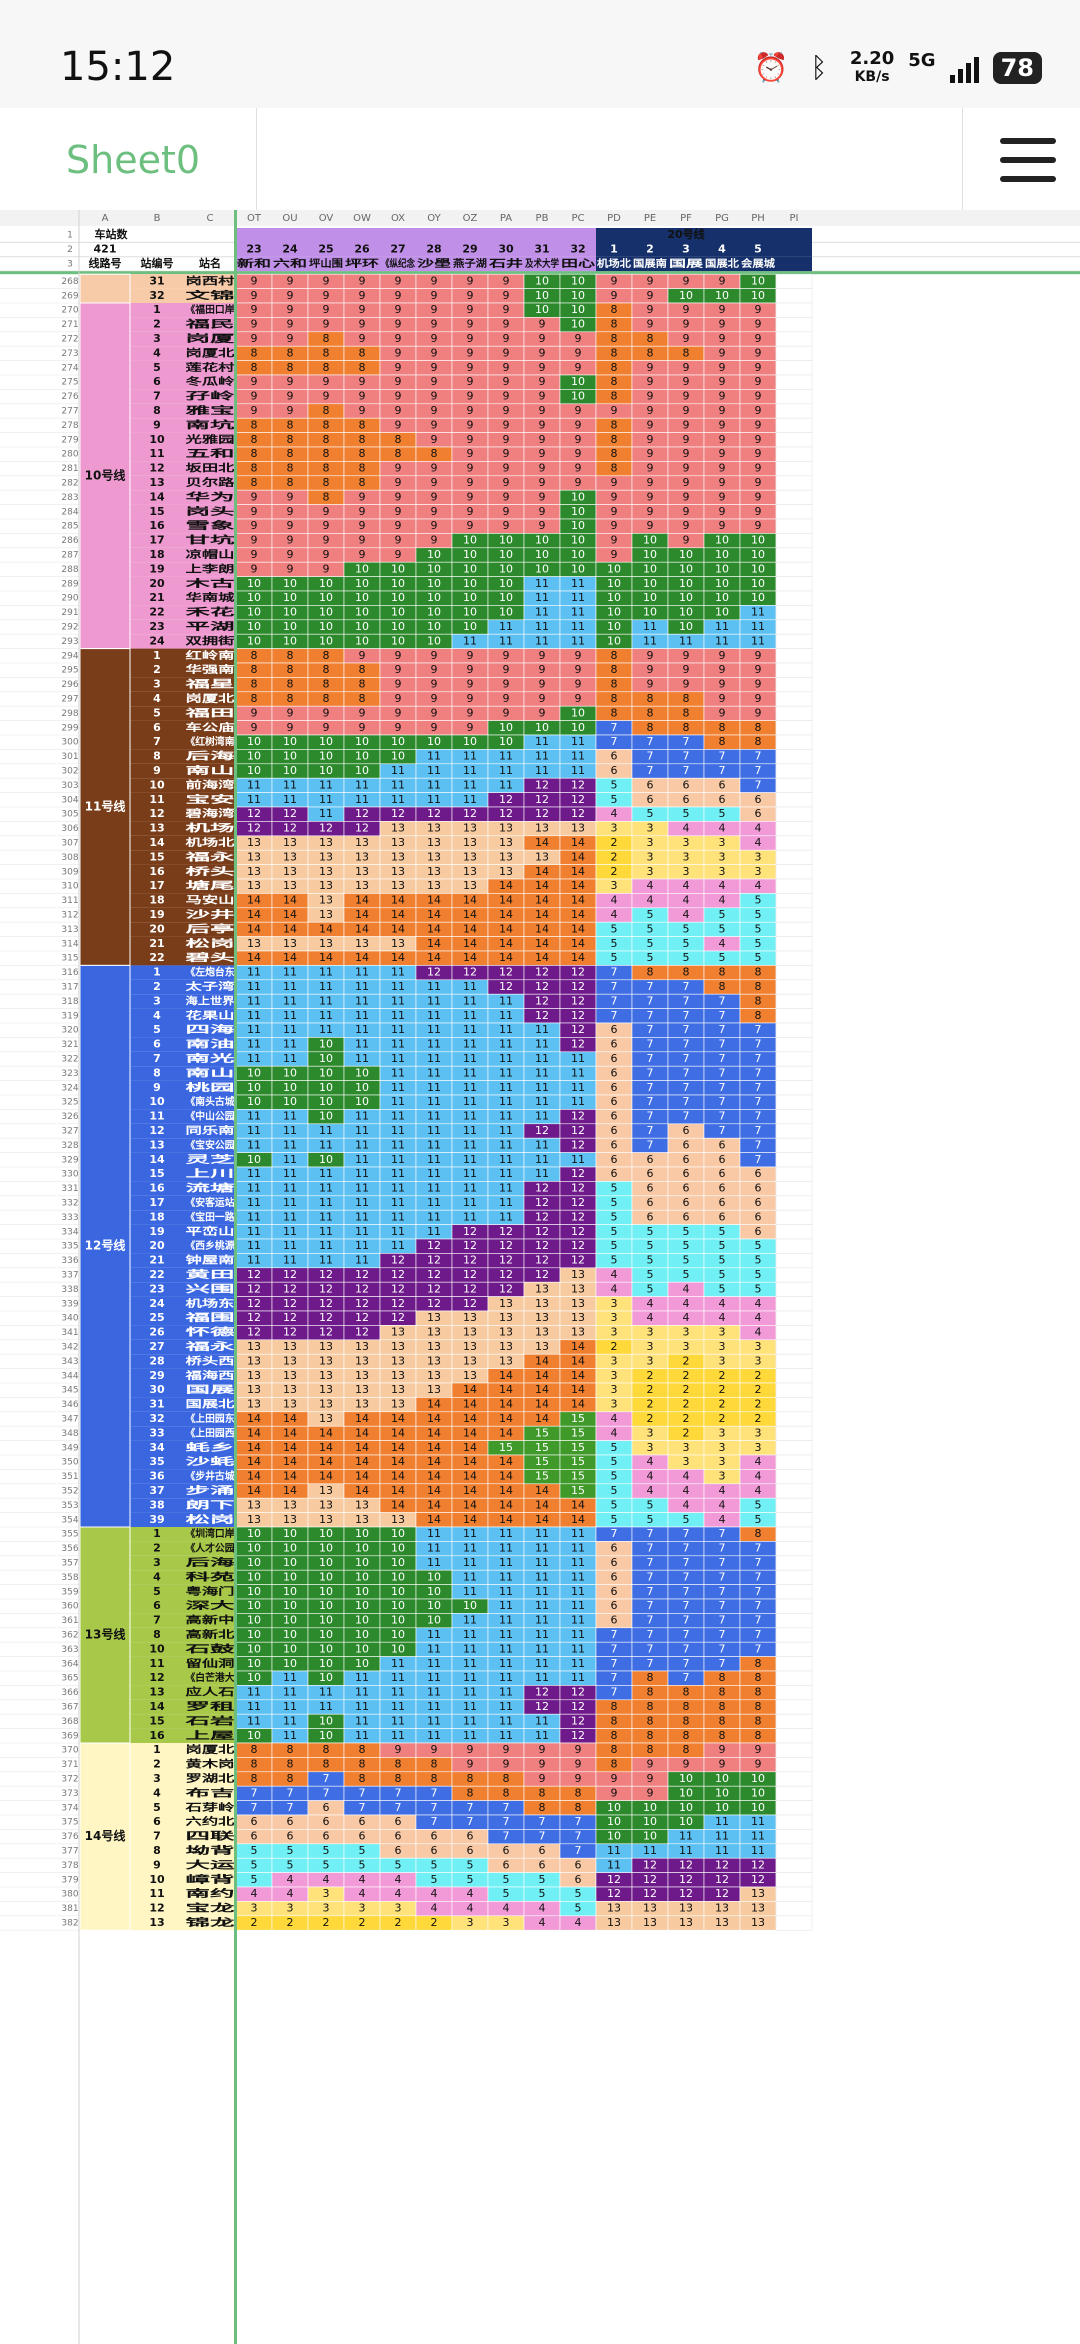  I want to click on line-group-cell, so click(105, 288).